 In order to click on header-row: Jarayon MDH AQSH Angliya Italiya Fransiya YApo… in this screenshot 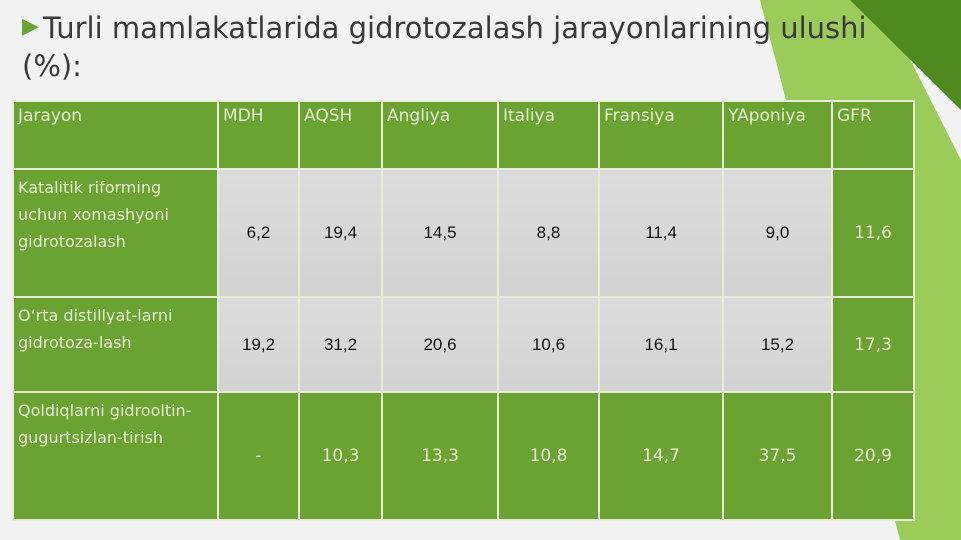, I will do `click(463, 135)`.